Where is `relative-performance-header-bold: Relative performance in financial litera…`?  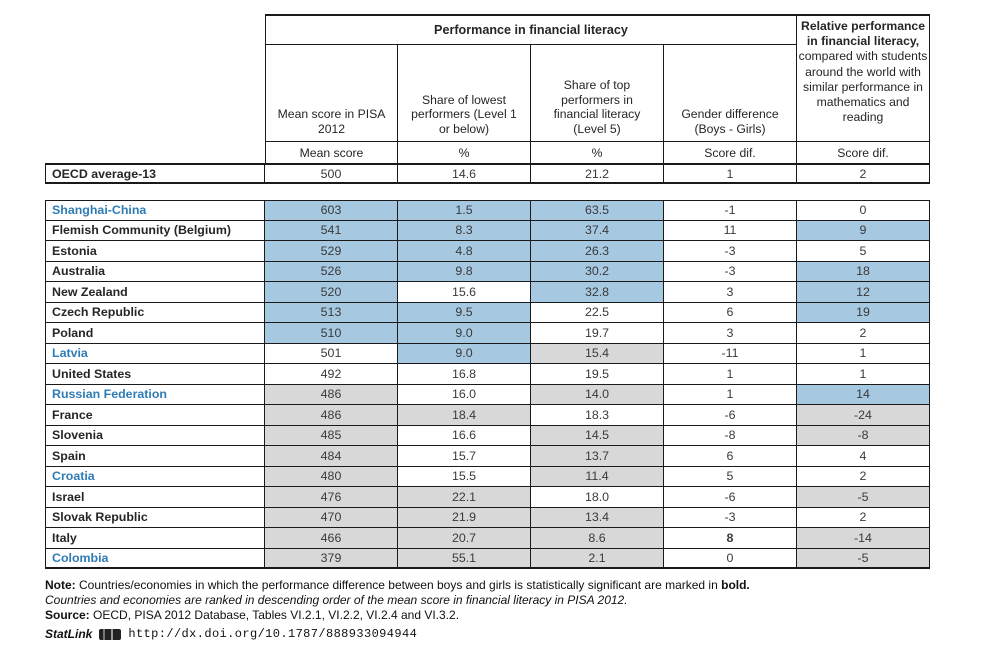 relative-performance-header-bold: Relative performance in financial litera… is located at coordinates (863, 34).